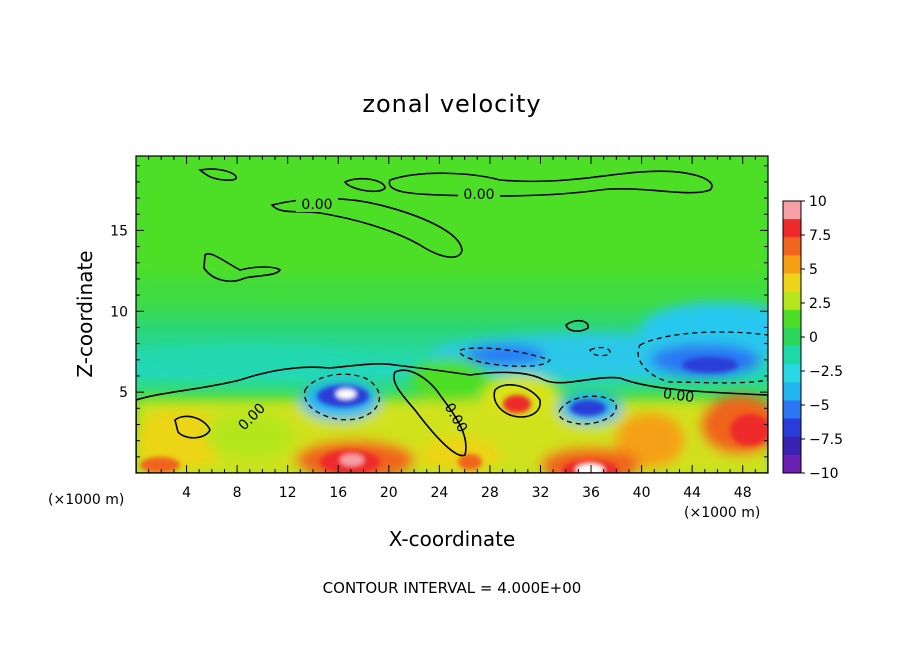 This screenshot has height=654, width=904. I want to click on colorbar-tick-label: −5, so click(819, 406).